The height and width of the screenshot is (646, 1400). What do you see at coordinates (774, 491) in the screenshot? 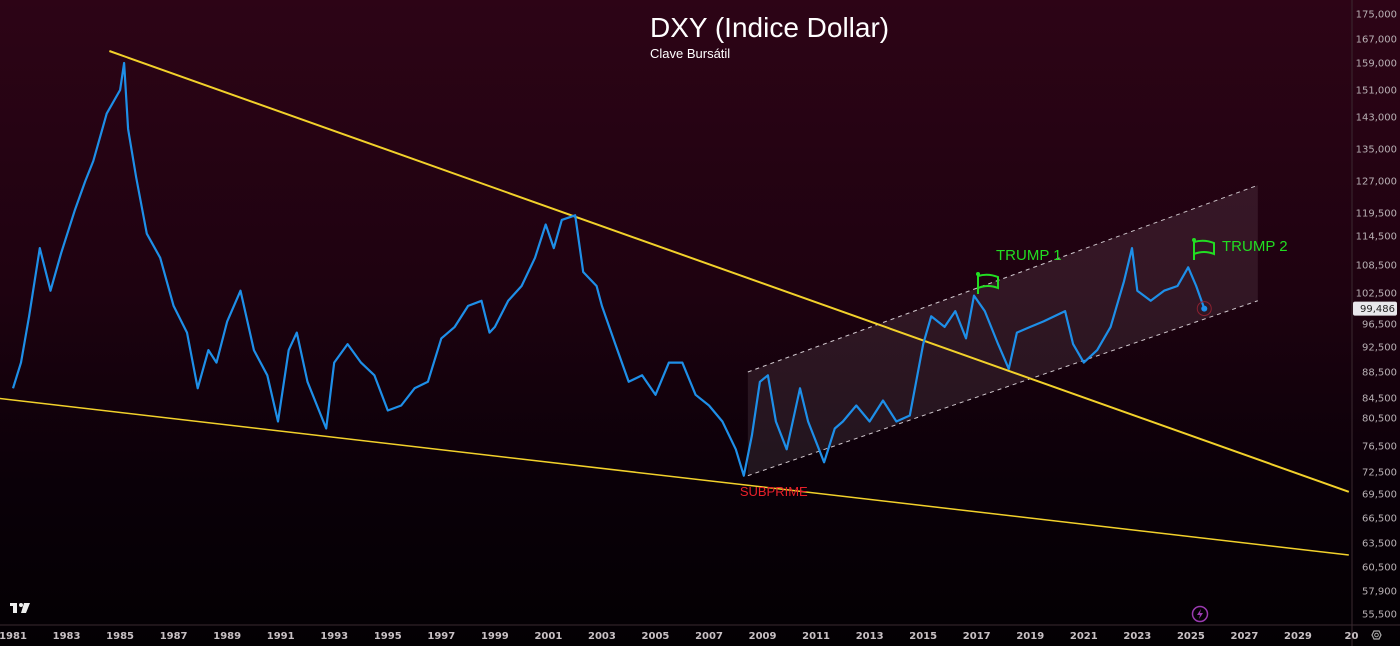
I see `annotation-subprime: SUBPRIME` at bounding box center [774, 491].